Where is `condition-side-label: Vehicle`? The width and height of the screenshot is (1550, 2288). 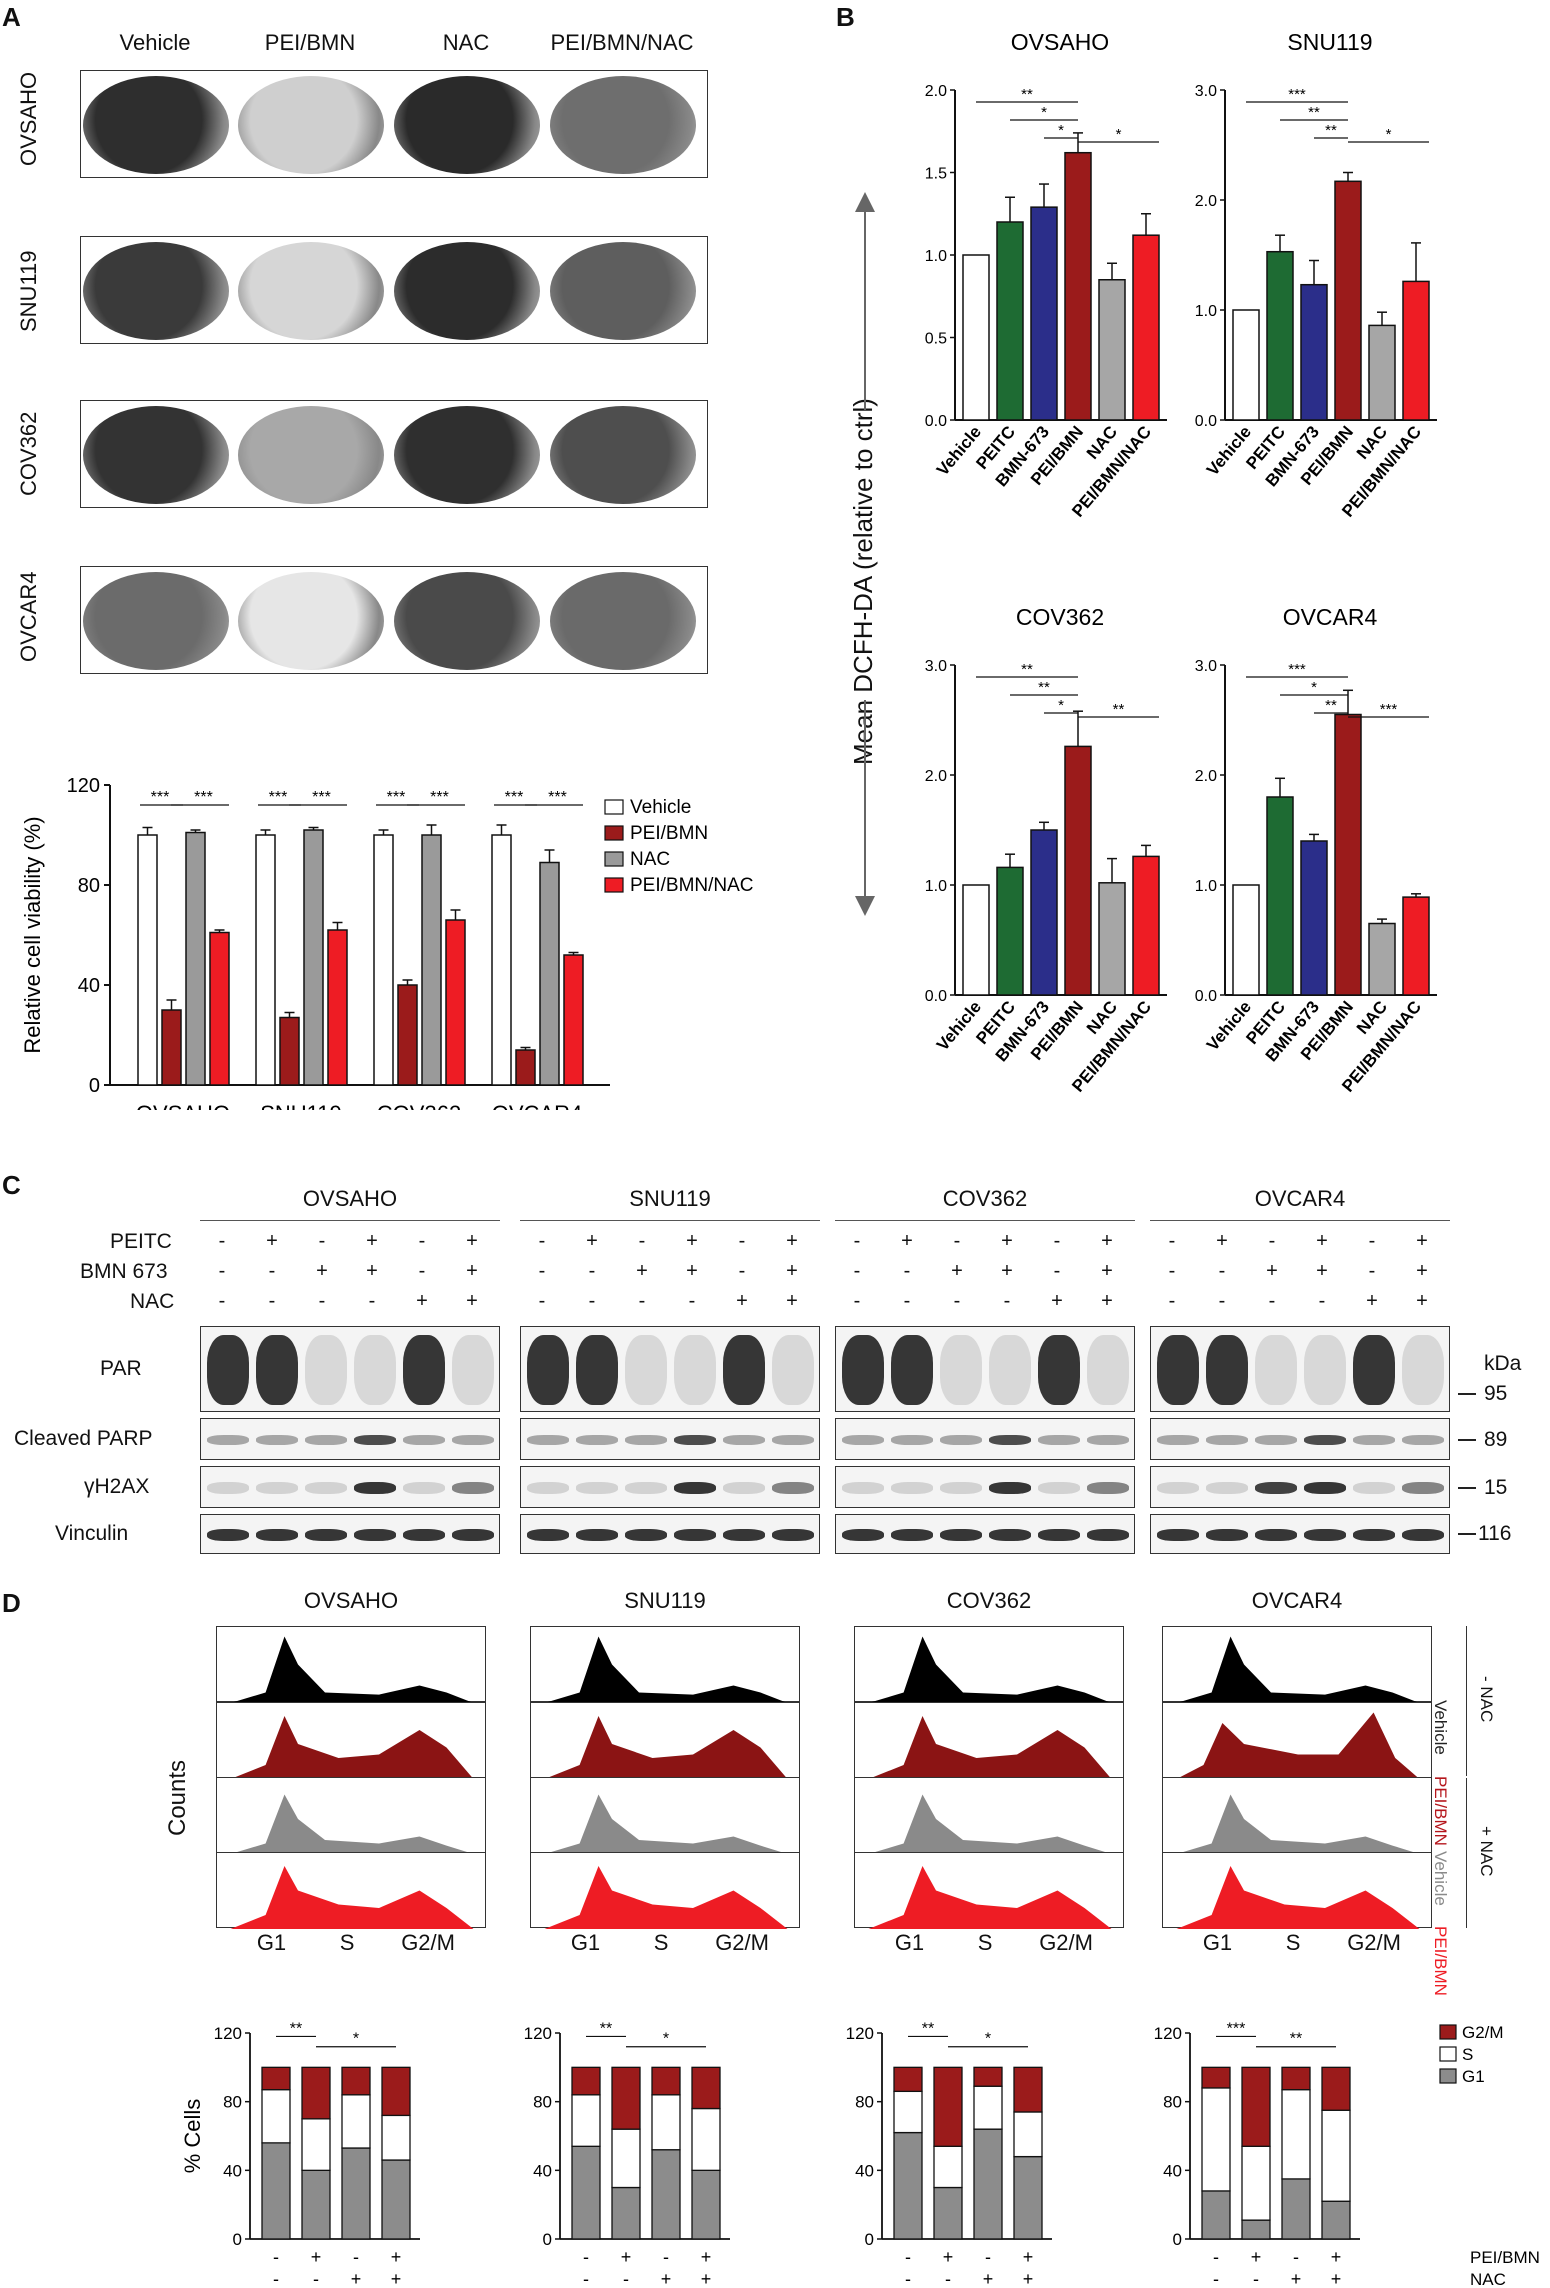 condition-side-label: Vehicle is located at coordinates (1440, 1727).